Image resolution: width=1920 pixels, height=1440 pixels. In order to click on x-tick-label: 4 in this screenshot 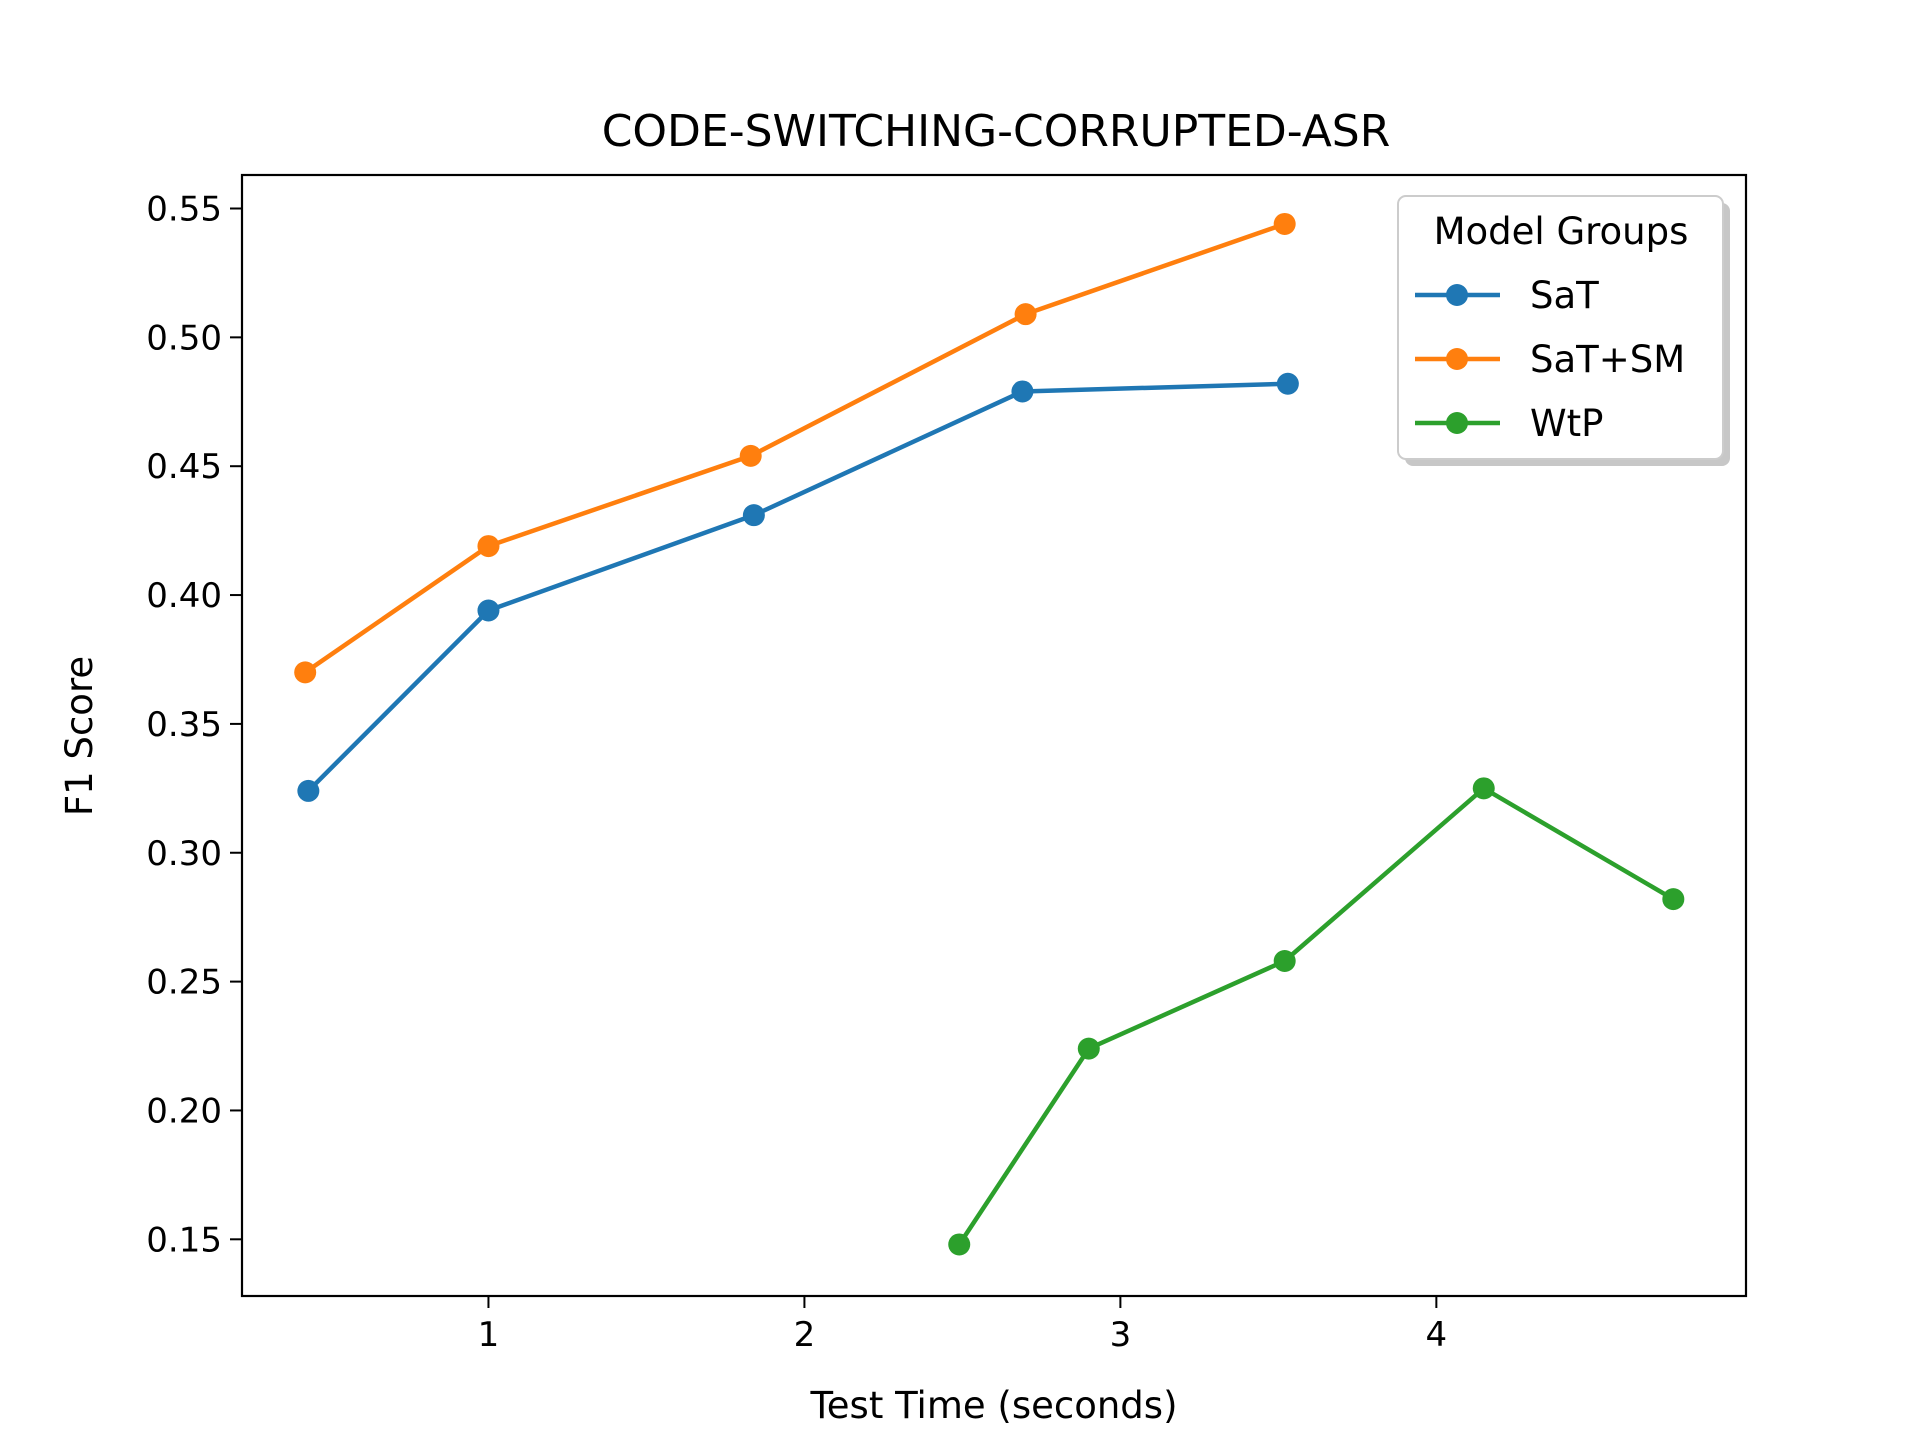, I will do `click(1437, 1335)`.